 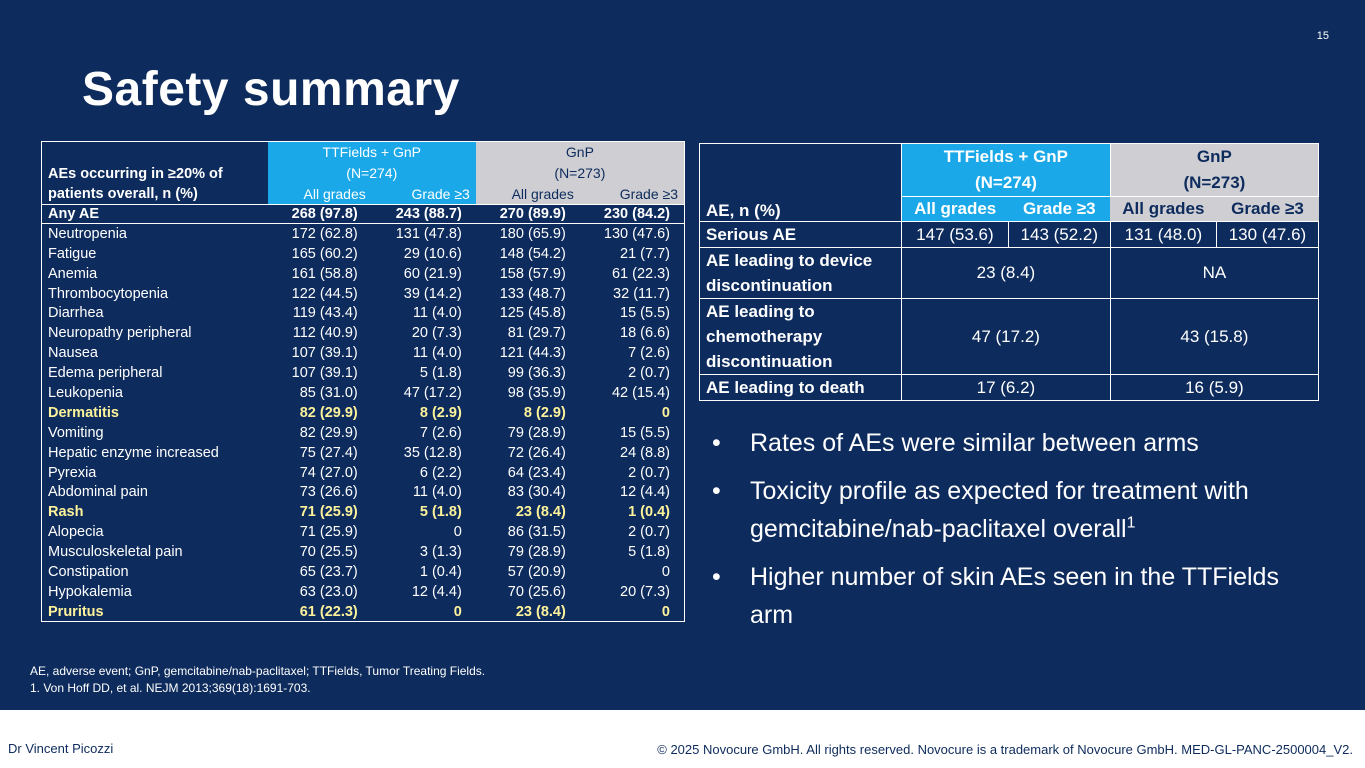 What do you see at coordinates (328, 571) in the screenshot?
I see `ae-value: 65 (23.7)` at bounding box center [328, 571].